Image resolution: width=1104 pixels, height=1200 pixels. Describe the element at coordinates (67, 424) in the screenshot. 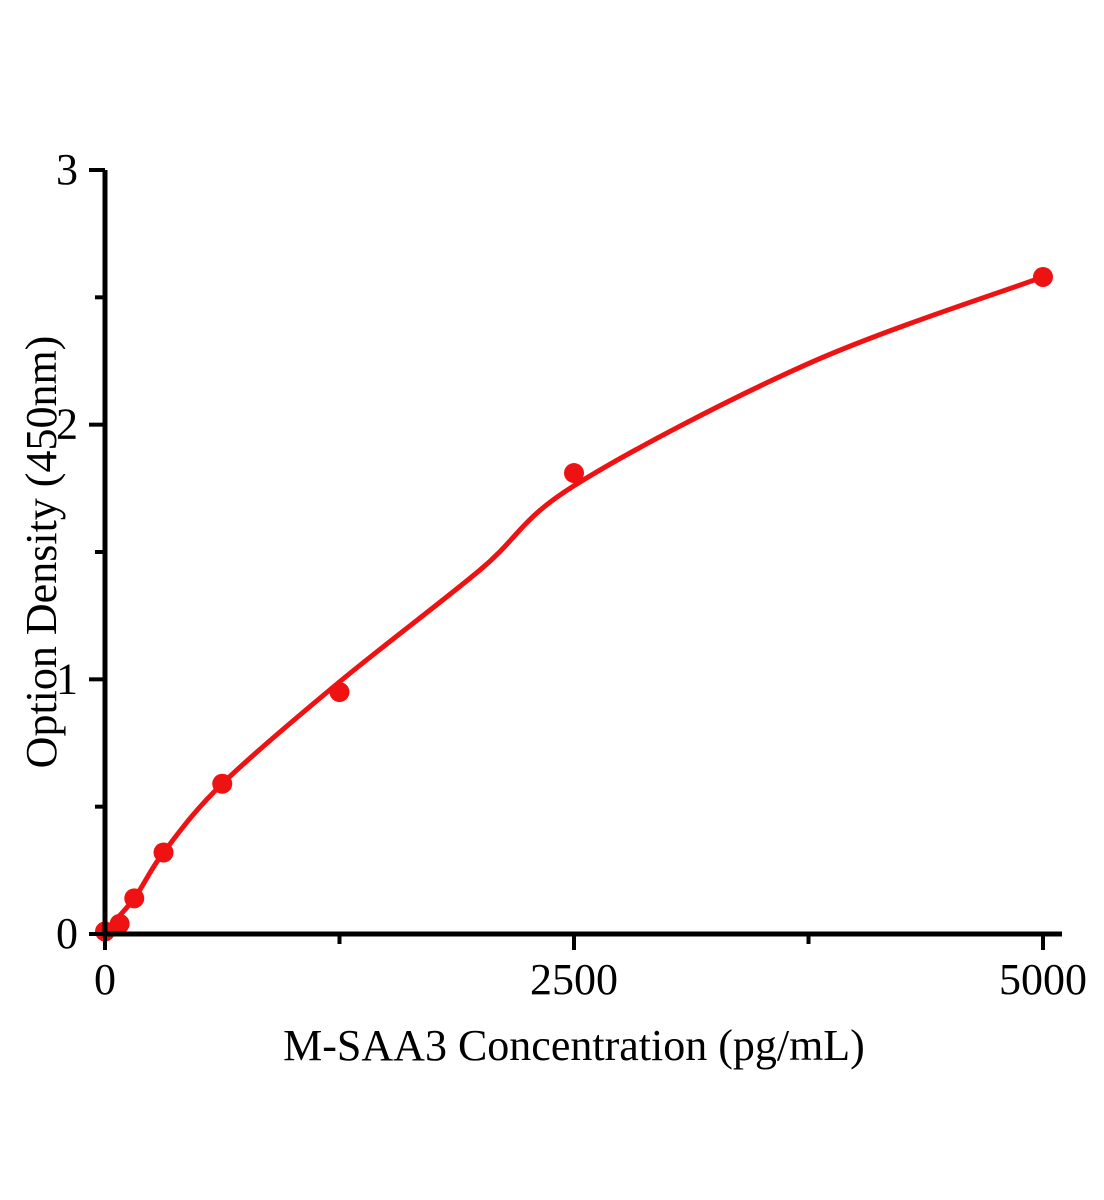

I see `y-tick-label: 2` at that location.